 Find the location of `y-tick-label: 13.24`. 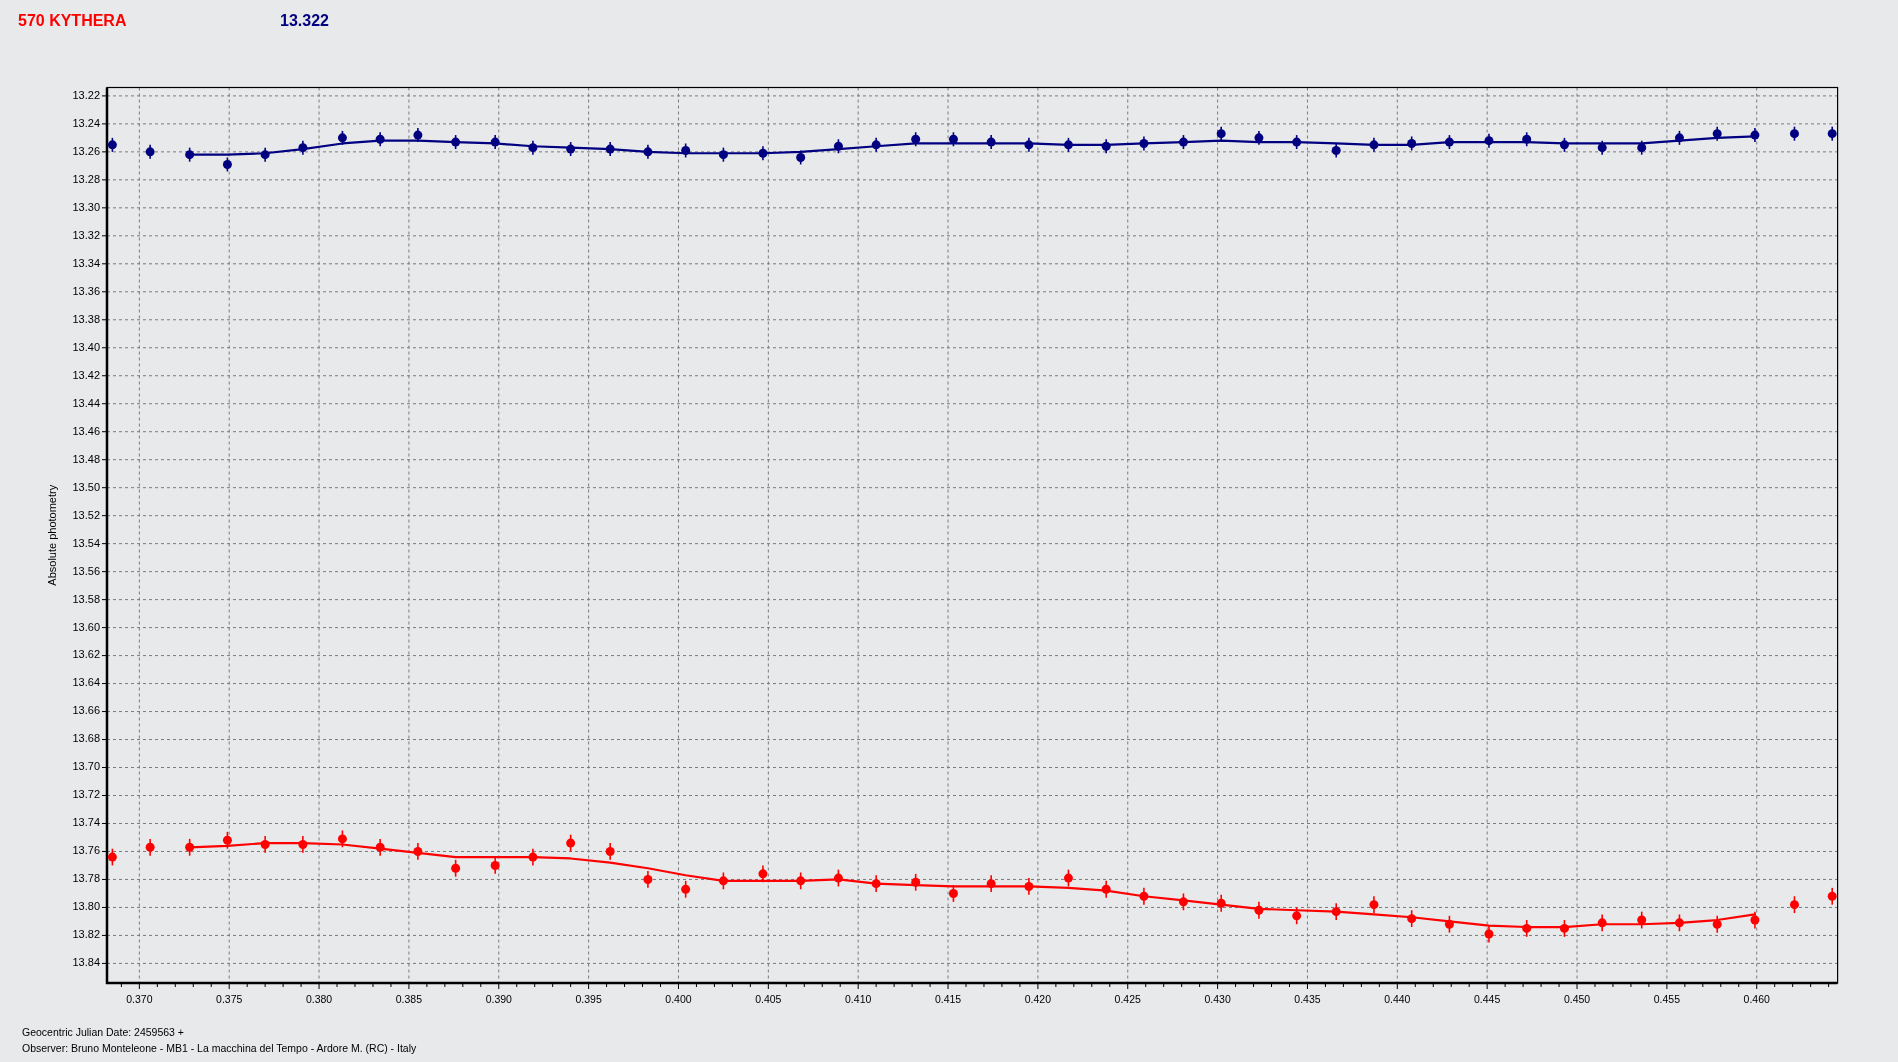

y-tick-label: 13.24 is located at coordinates (86, 122).